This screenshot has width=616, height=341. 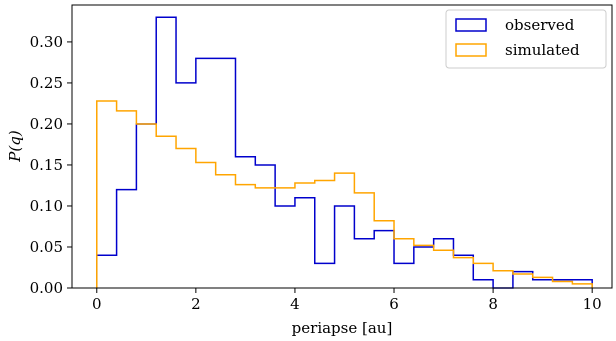 I want to click on x-axis-ticks: 0 2 4 6 8 10, so click(x=347, y=300).